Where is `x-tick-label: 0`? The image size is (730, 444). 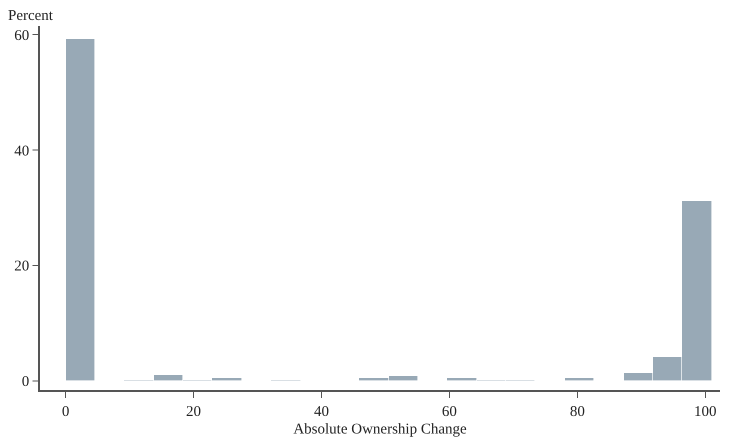
x-tick-label: 0 is located at coordinates (66, 412).